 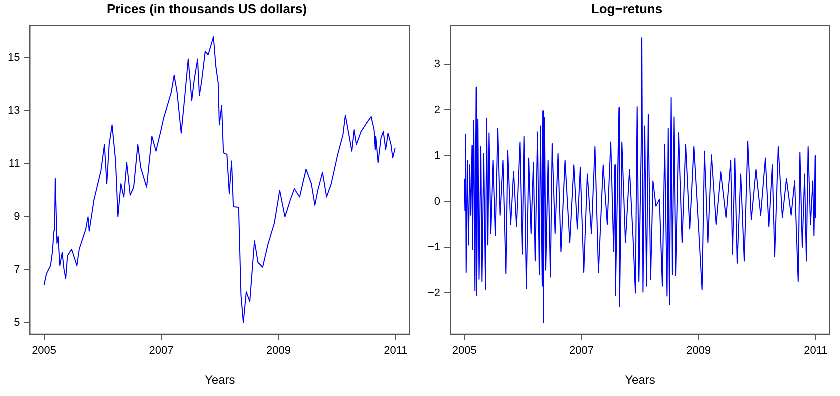 I want to click on y-tick-label: 15, so click(x=14, y=58).